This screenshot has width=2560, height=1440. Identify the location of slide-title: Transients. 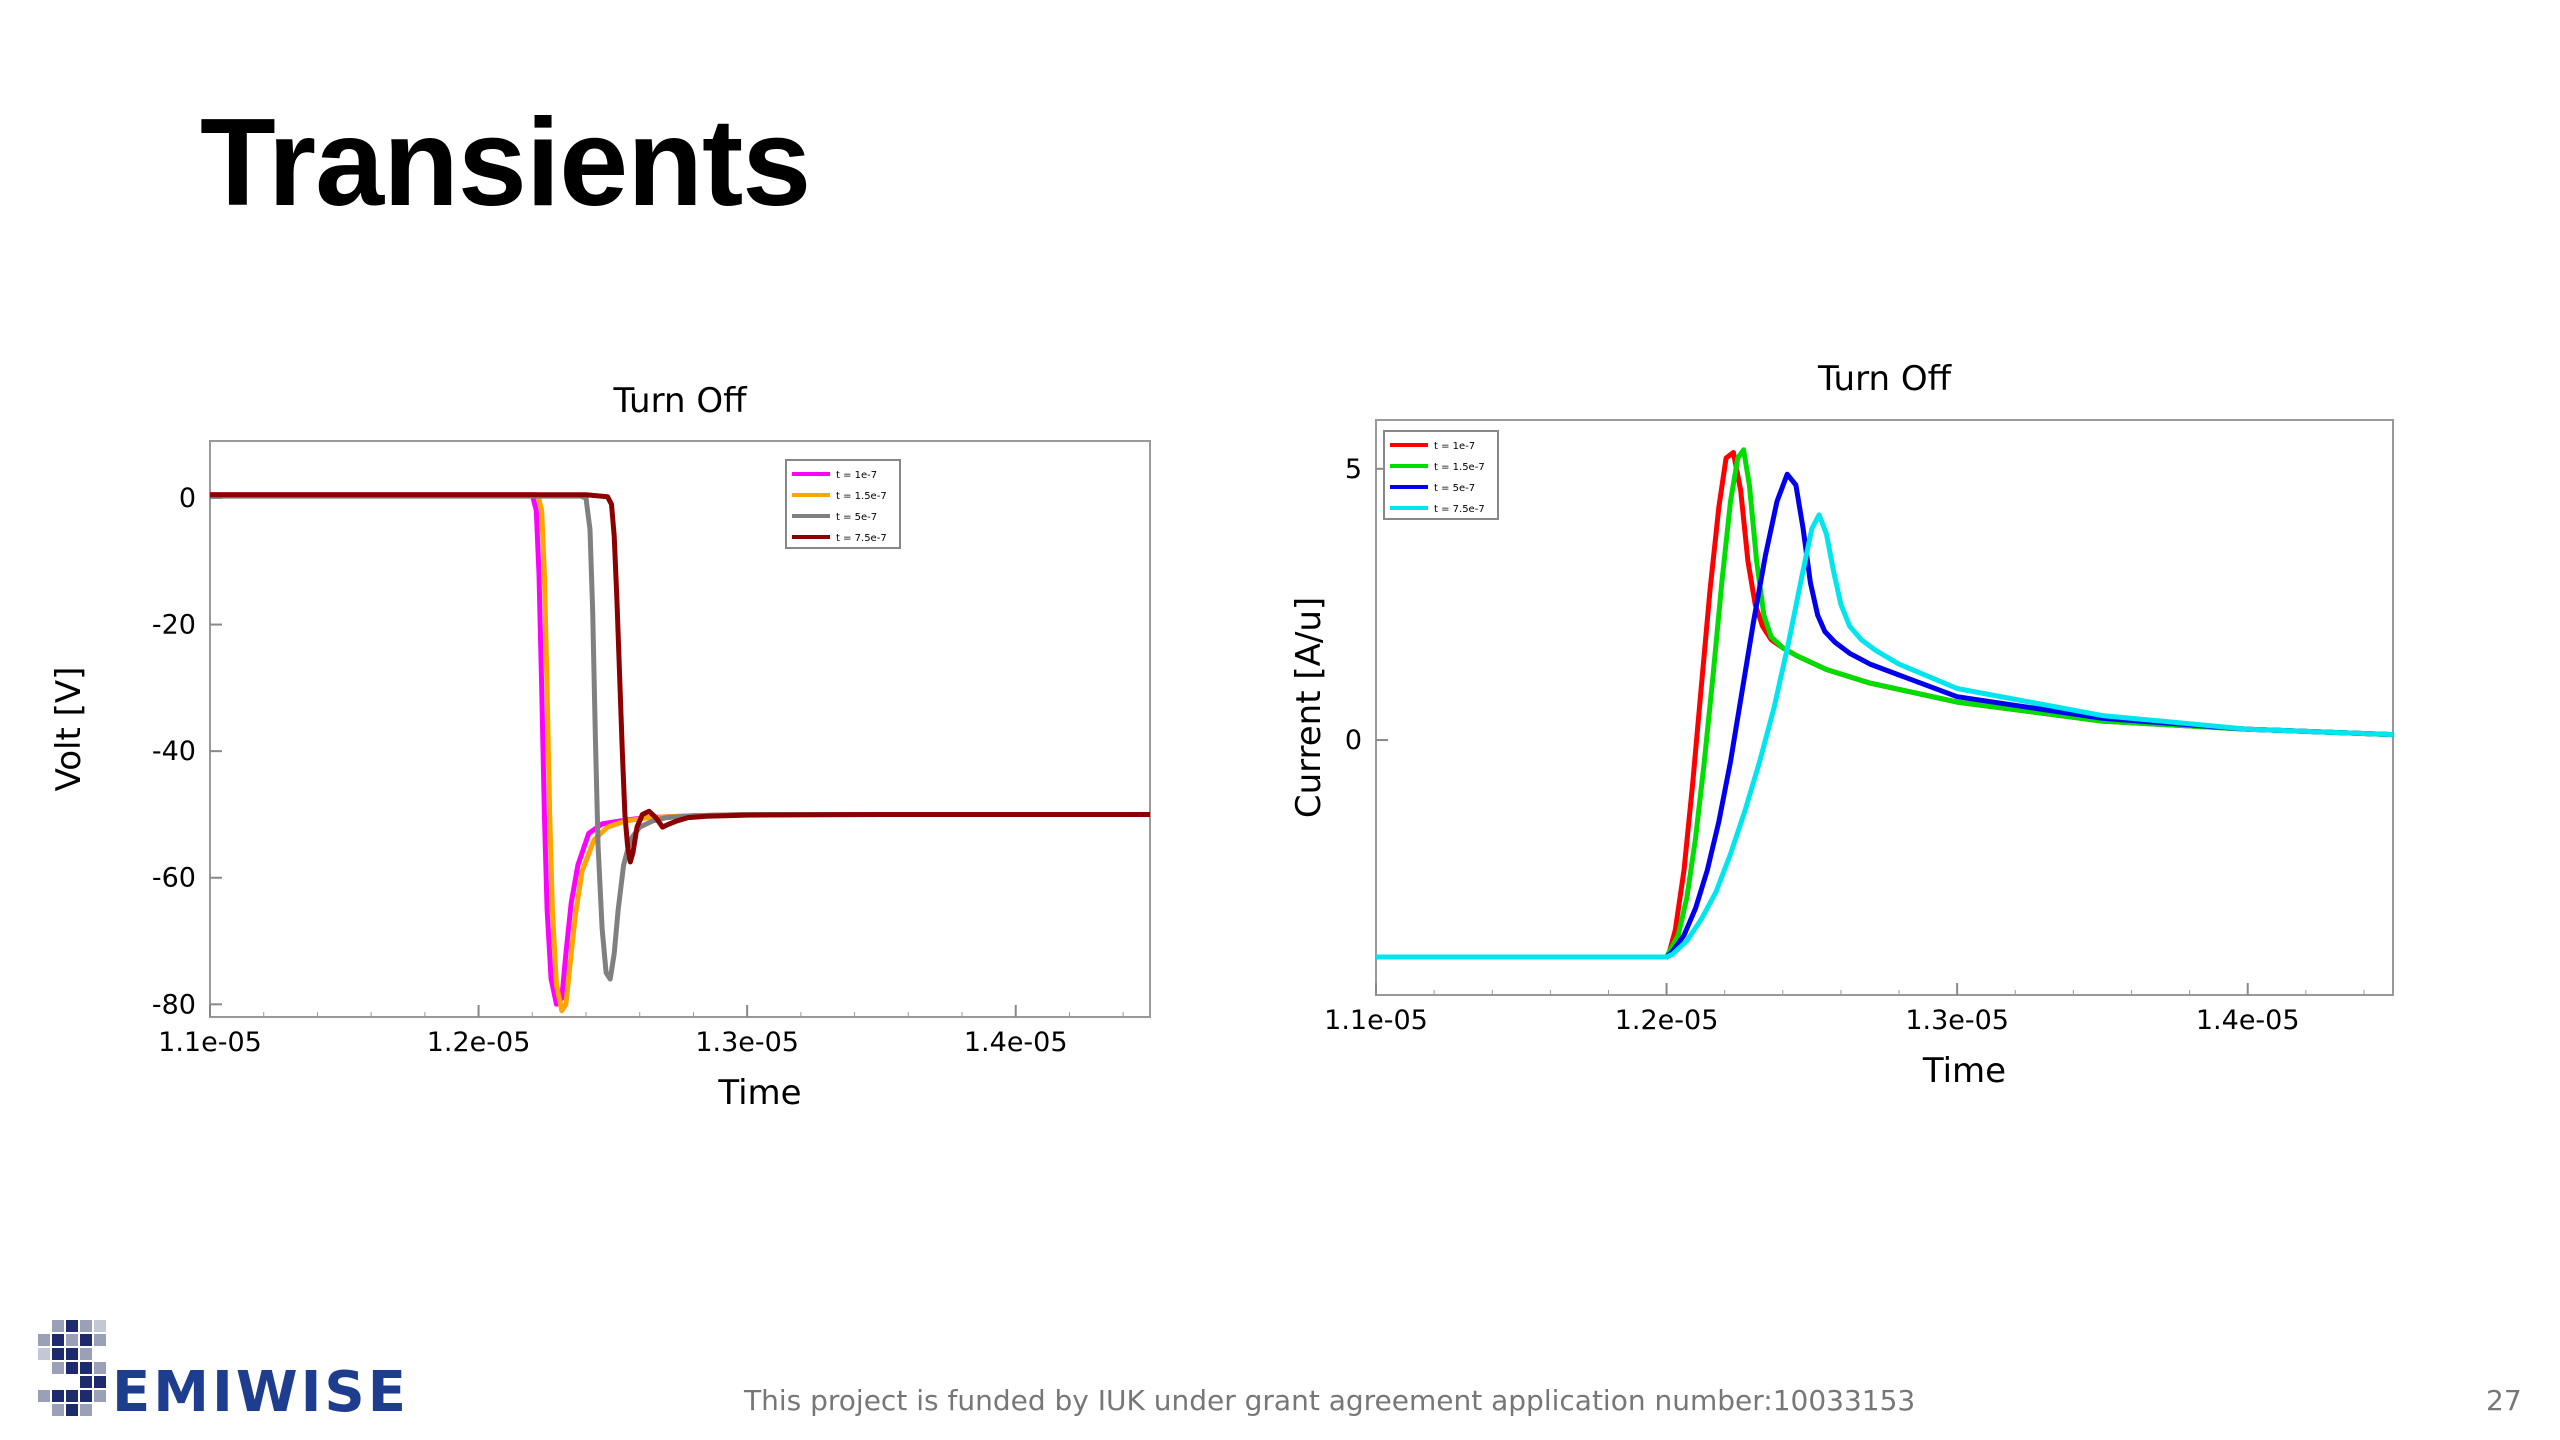
(505, 163).